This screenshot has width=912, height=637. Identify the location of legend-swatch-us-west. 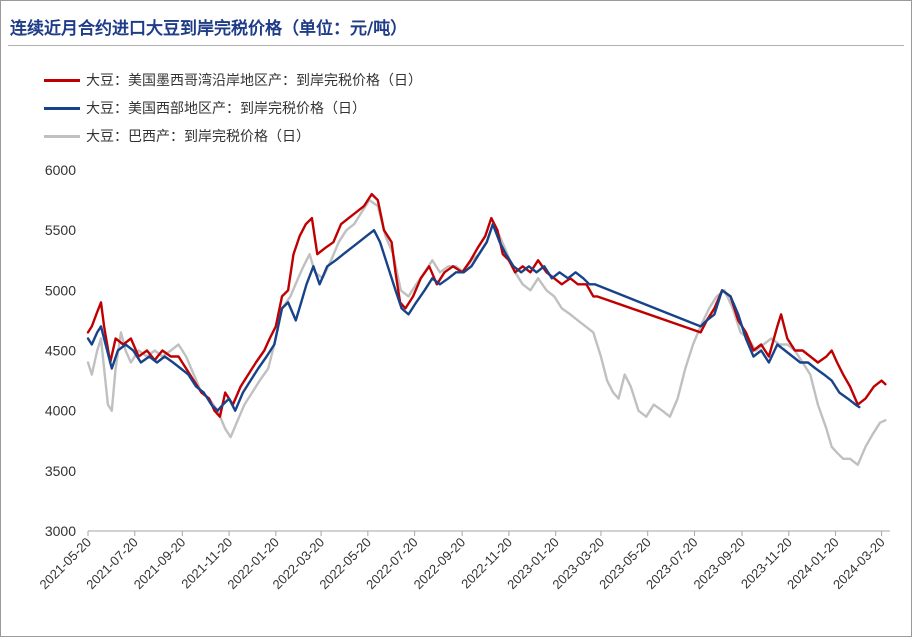
(62, 108).